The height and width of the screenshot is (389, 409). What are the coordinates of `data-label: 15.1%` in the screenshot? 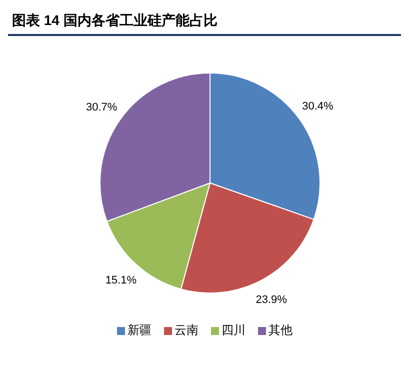 It's located at (121, 280).